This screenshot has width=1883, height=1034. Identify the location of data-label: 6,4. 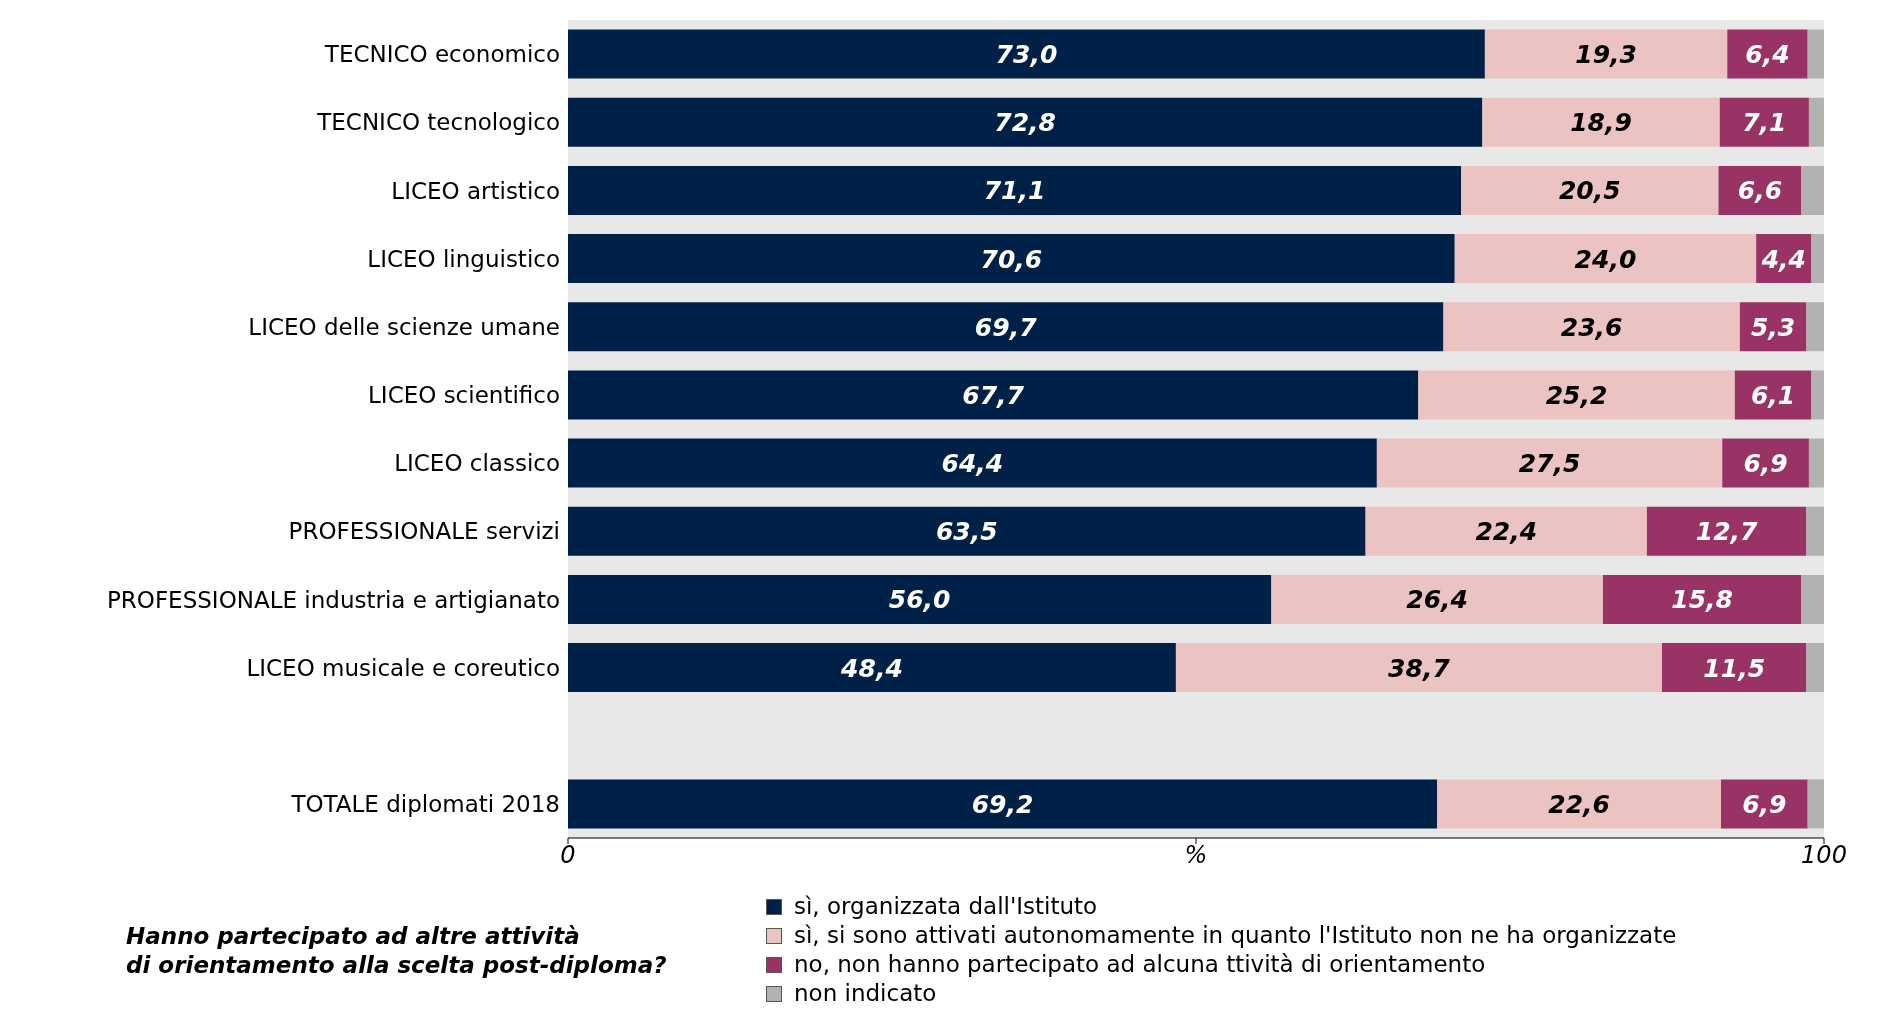
(1767, 55).